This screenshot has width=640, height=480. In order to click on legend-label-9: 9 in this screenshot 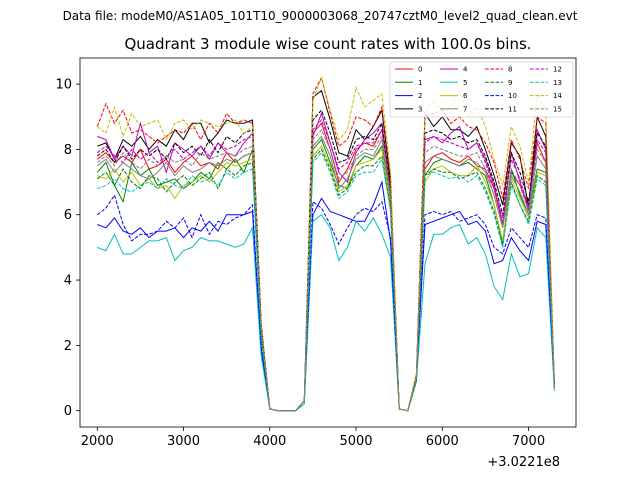, I will do `click(510, 83)`.